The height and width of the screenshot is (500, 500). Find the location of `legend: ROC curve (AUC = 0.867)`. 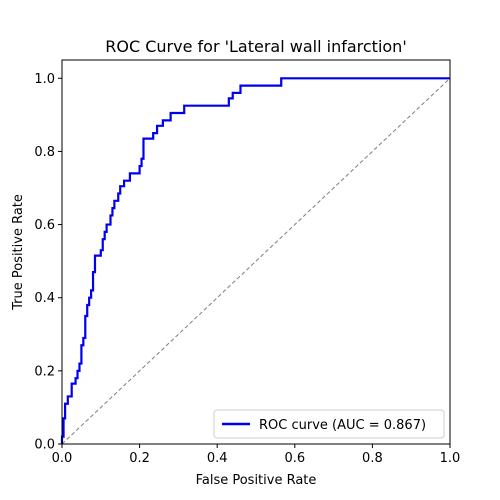

legend: ROC curve (AUC = 0.867) is located at coordinates (329, 424).